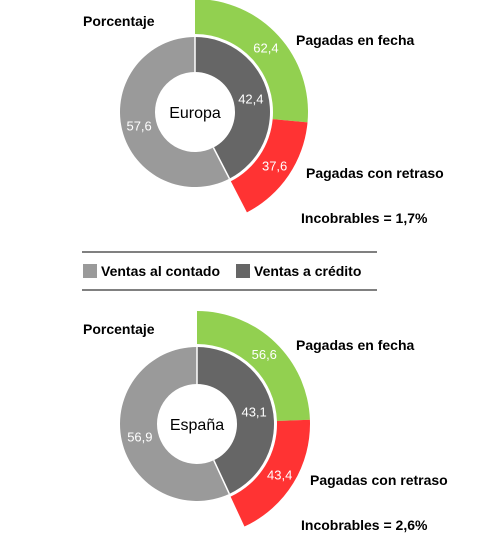 Image resolution: width=490 pixels, height=542 pixels. What do you see at coordinates (90, 271) in the screenshot?
I see `legend-swatch-cash` at bounding box center [90, 271].